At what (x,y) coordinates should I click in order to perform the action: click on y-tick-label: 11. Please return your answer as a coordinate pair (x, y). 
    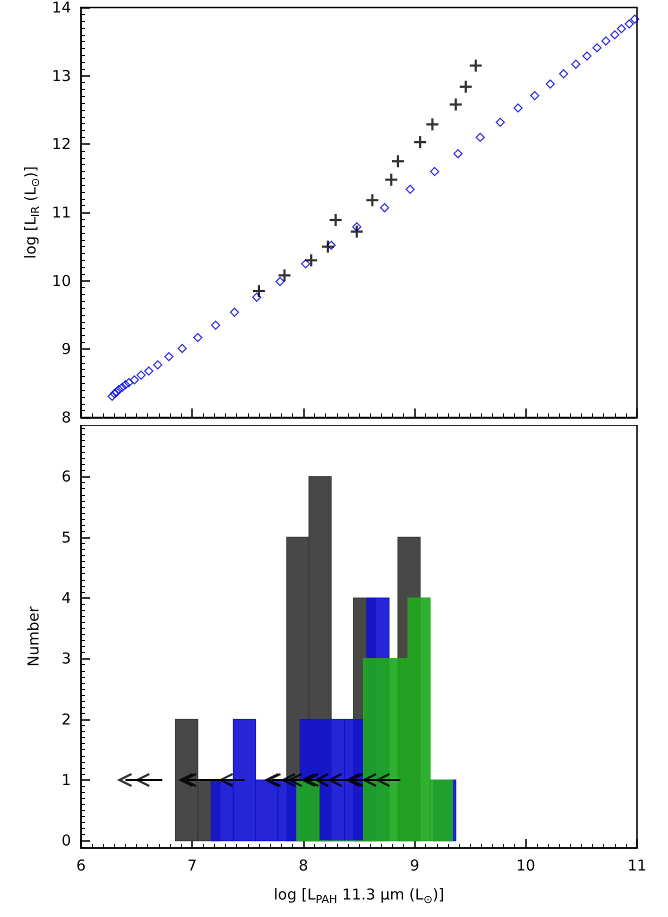
    Looking at the image, I should click on (61, 213).